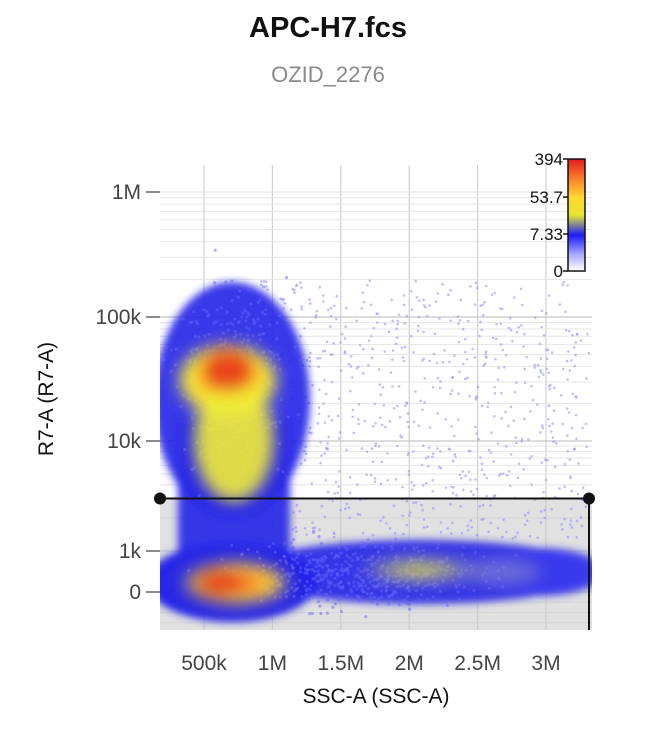  What do you see at coordinates (549, 159) in the screenshot?
I see `colorbar-label: 394` at bounding box center [549, 159].